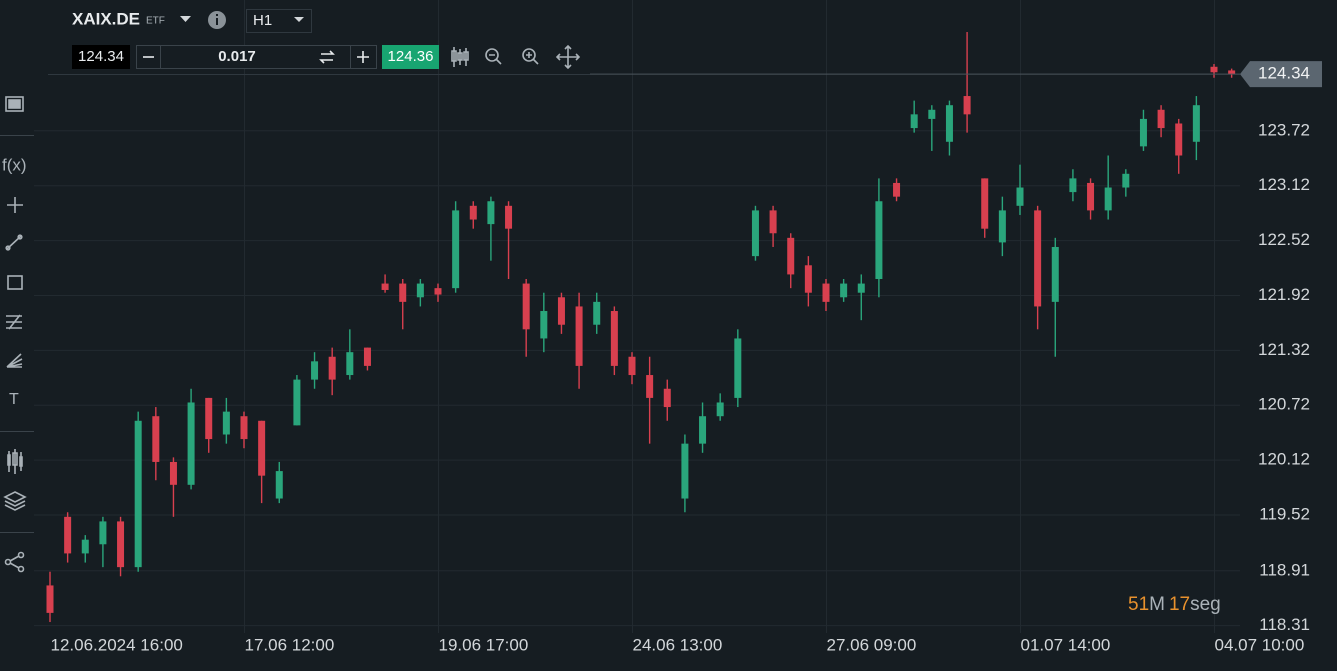 The height and width of the screenshot is (671, 1337). Describe the element at coordinates (1284, 129) in the screenshot. I see `y-tick-label: 123.72` at that location.